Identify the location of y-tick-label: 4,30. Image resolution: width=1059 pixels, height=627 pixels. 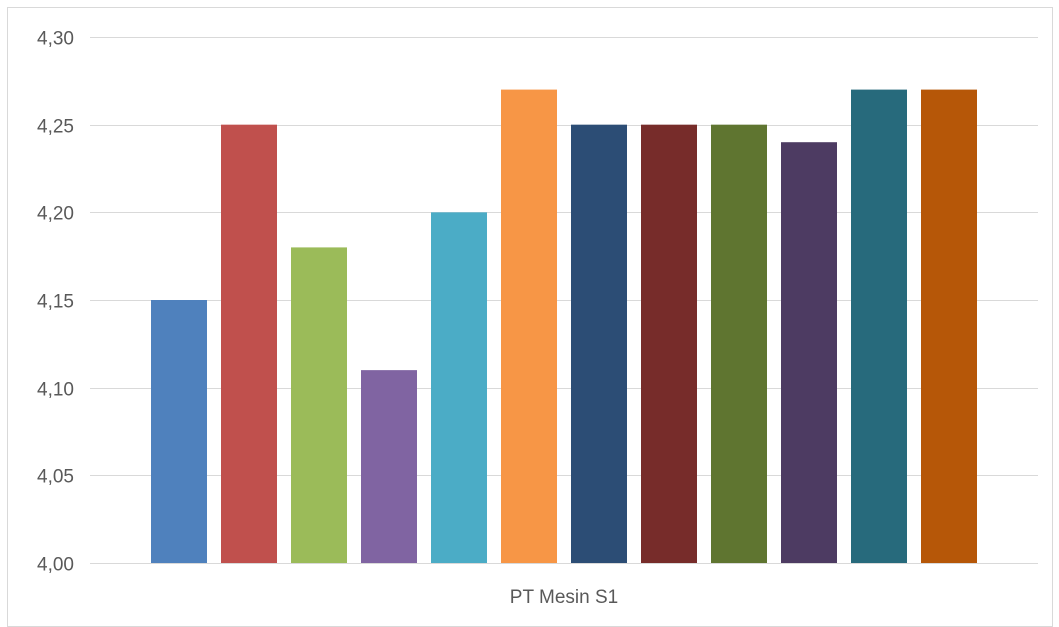
(55, 39).